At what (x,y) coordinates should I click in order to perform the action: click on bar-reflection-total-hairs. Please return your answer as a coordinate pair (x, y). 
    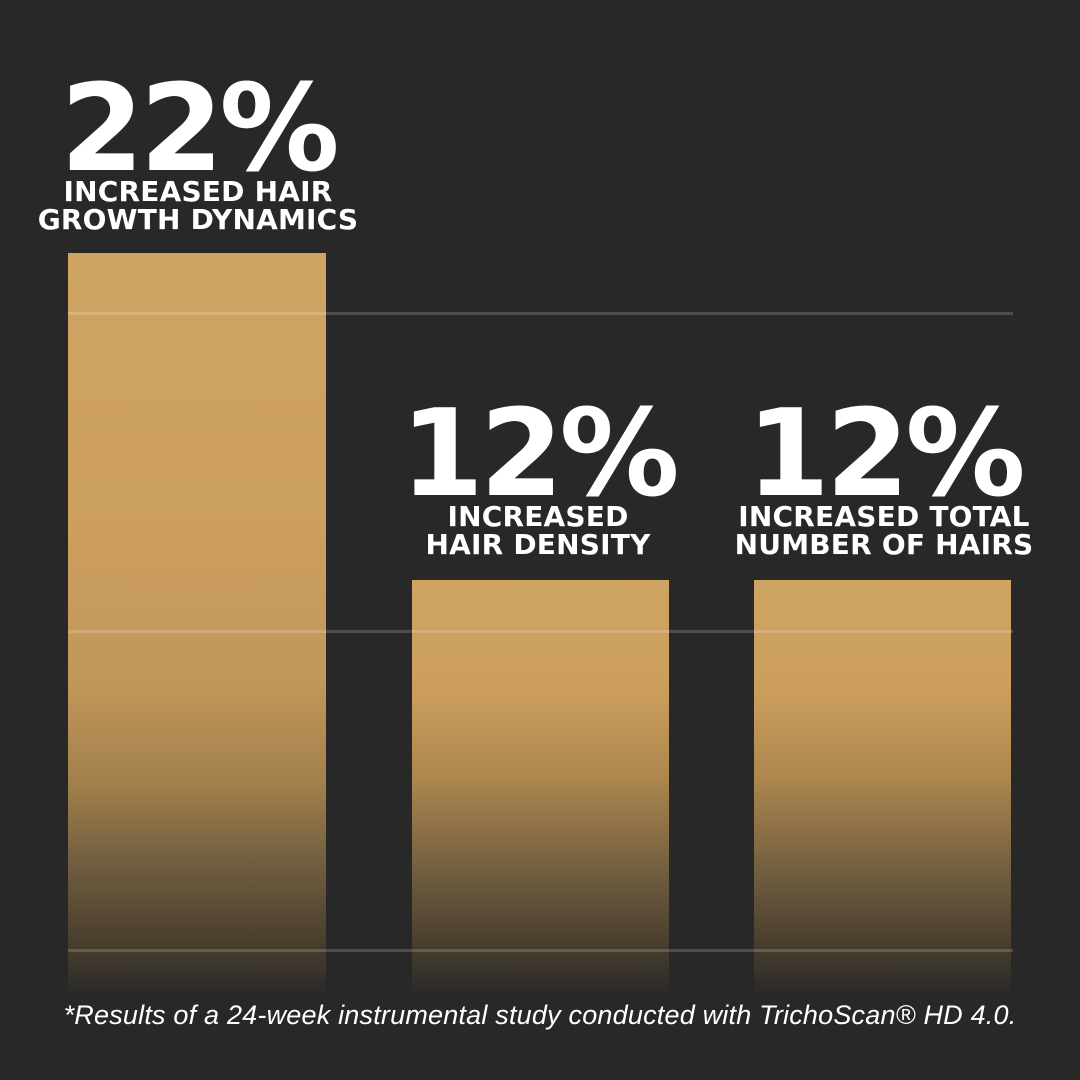
    Looking at the image, I should click on (882, 974).